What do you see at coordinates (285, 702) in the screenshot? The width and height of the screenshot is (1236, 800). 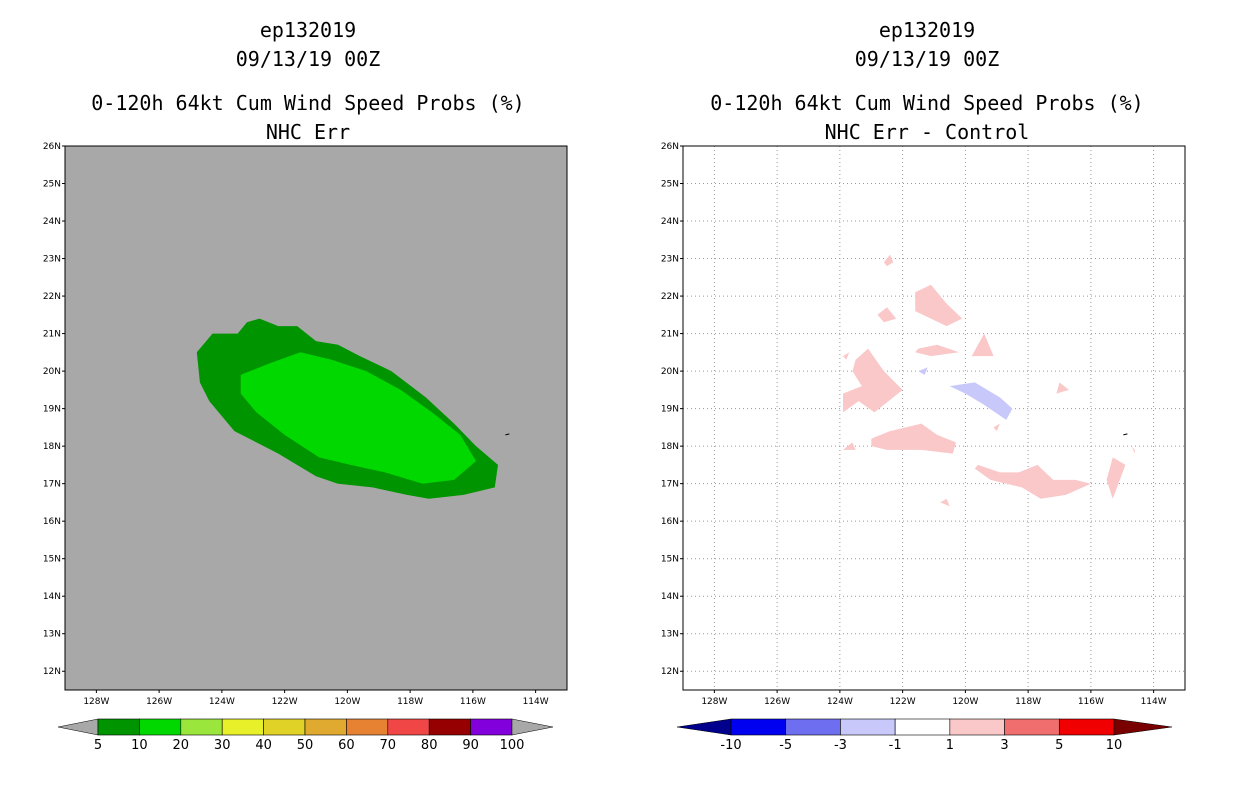 I see `left-x-tick-label: 122W` at bounding box center [285, 702].